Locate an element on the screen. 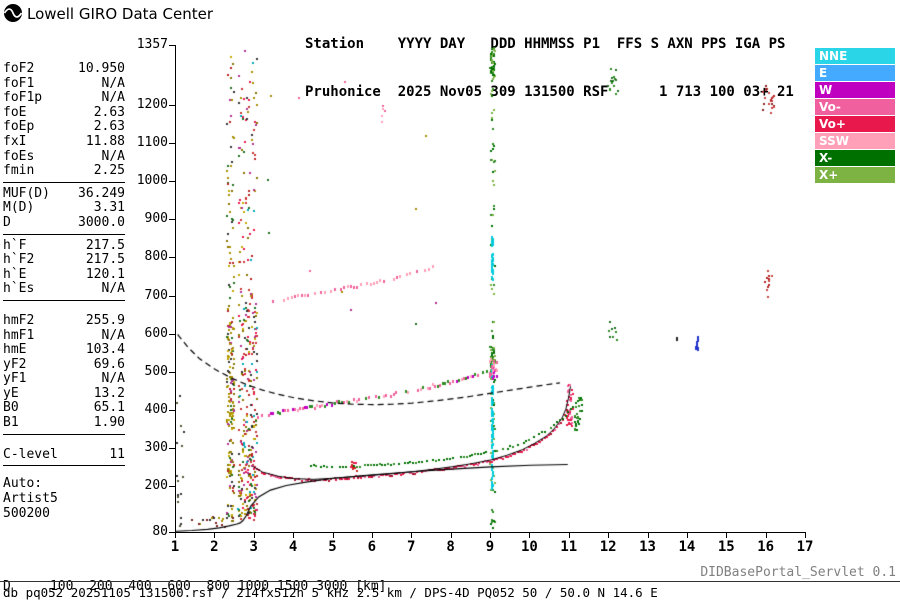  param-group: h`F 217.5 h`F2 217.5 h`E 120.1 h`Es N/A is located at coordinates (64, 269).